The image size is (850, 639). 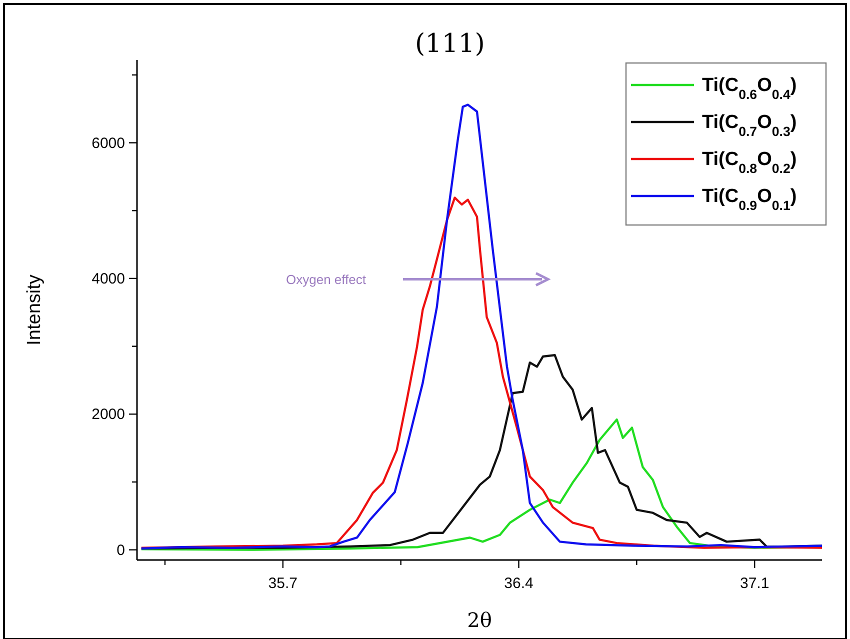 I want to click on y-tick-label: 0, so click(x=120, y=550).